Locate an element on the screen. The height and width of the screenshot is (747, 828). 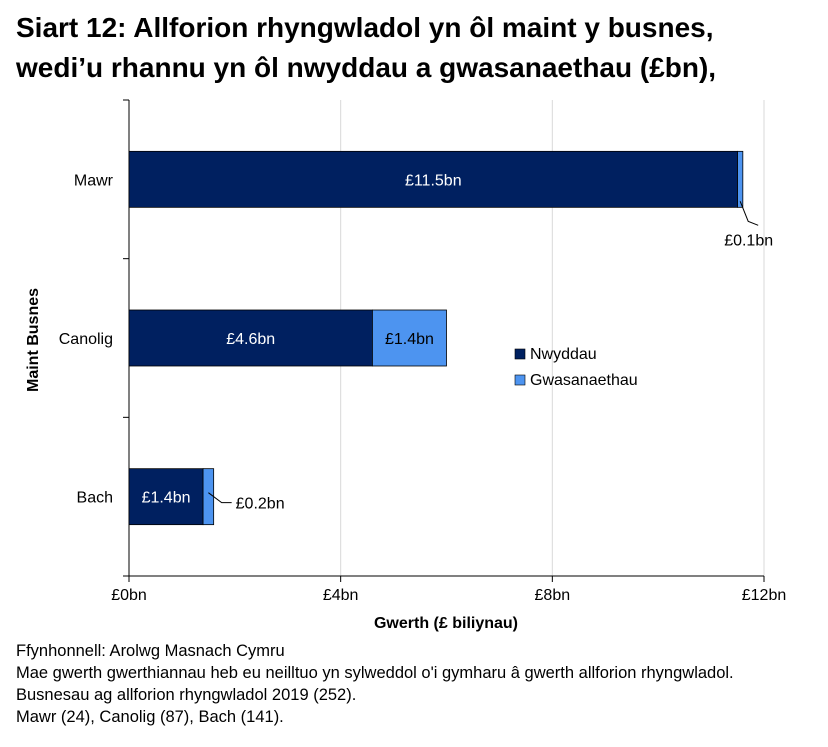
category-label-mawr: Mawr is located at coordinates (94, 180).